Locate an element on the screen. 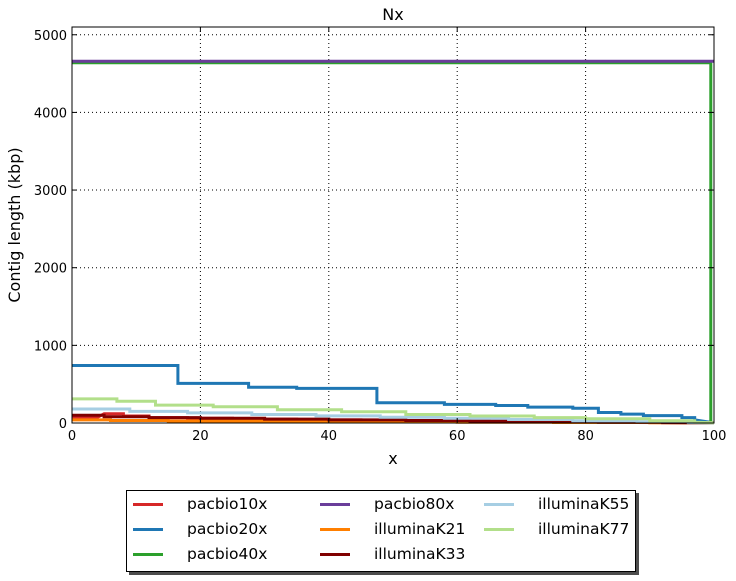 The width and height of the screenshot is (736, 581). y-tick-label: 2000 is located at coordinates (50, 269).